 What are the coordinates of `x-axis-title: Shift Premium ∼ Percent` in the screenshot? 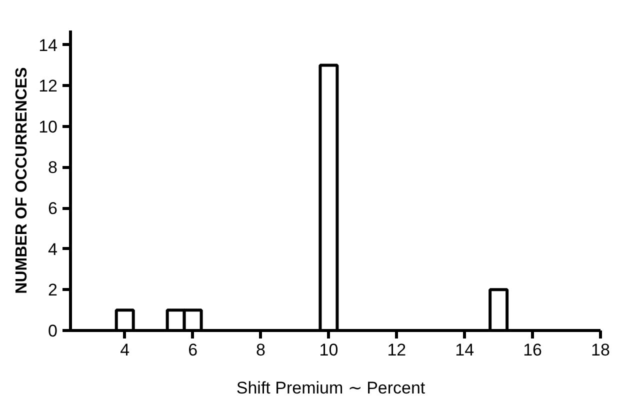 It's located at (331, 388).